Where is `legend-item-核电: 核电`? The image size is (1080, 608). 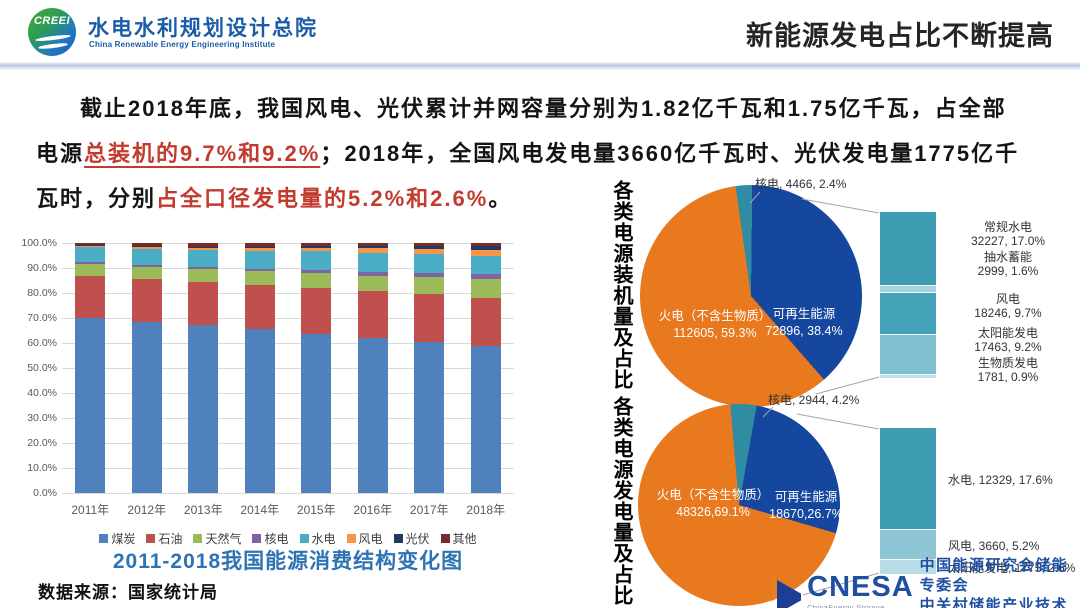 legend-item-核电: 核电 is located at coordinates (270, 538).